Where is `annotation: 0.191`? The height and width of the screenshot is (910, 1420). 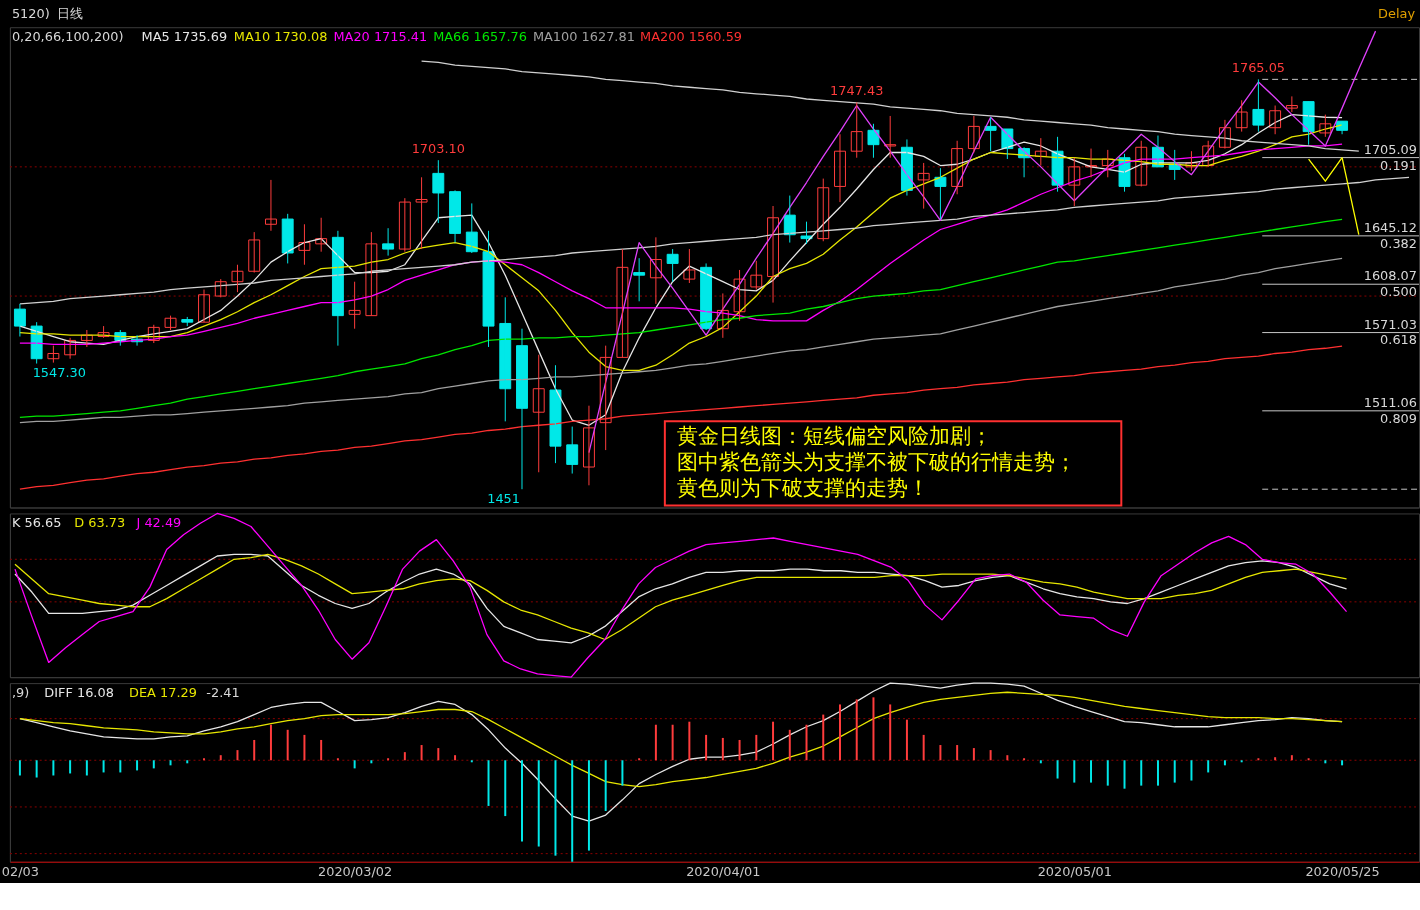
annotation: 0.191 is located at coordinates (1399, 165).